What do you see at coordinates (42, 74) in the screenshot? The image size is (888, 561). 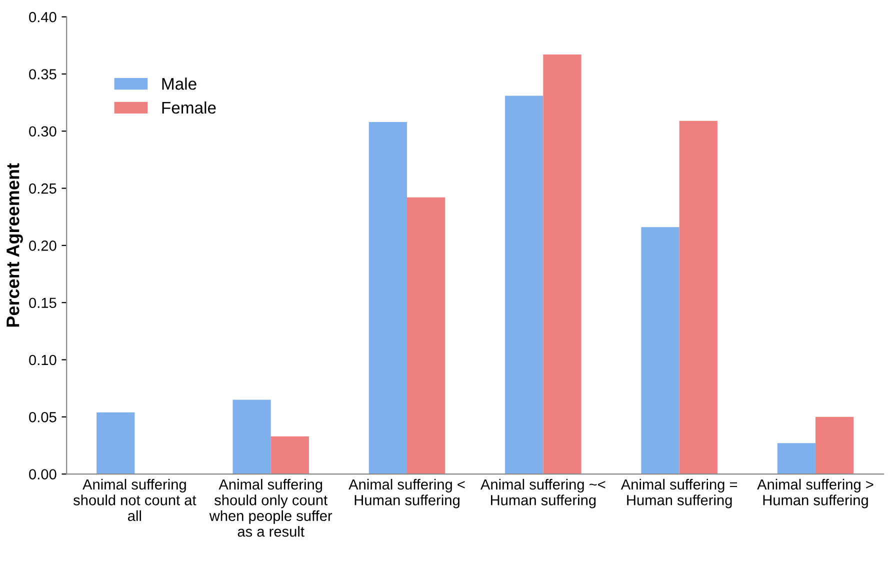 I see `y-tick-label: 0.35` at bounding box center [42, 74].